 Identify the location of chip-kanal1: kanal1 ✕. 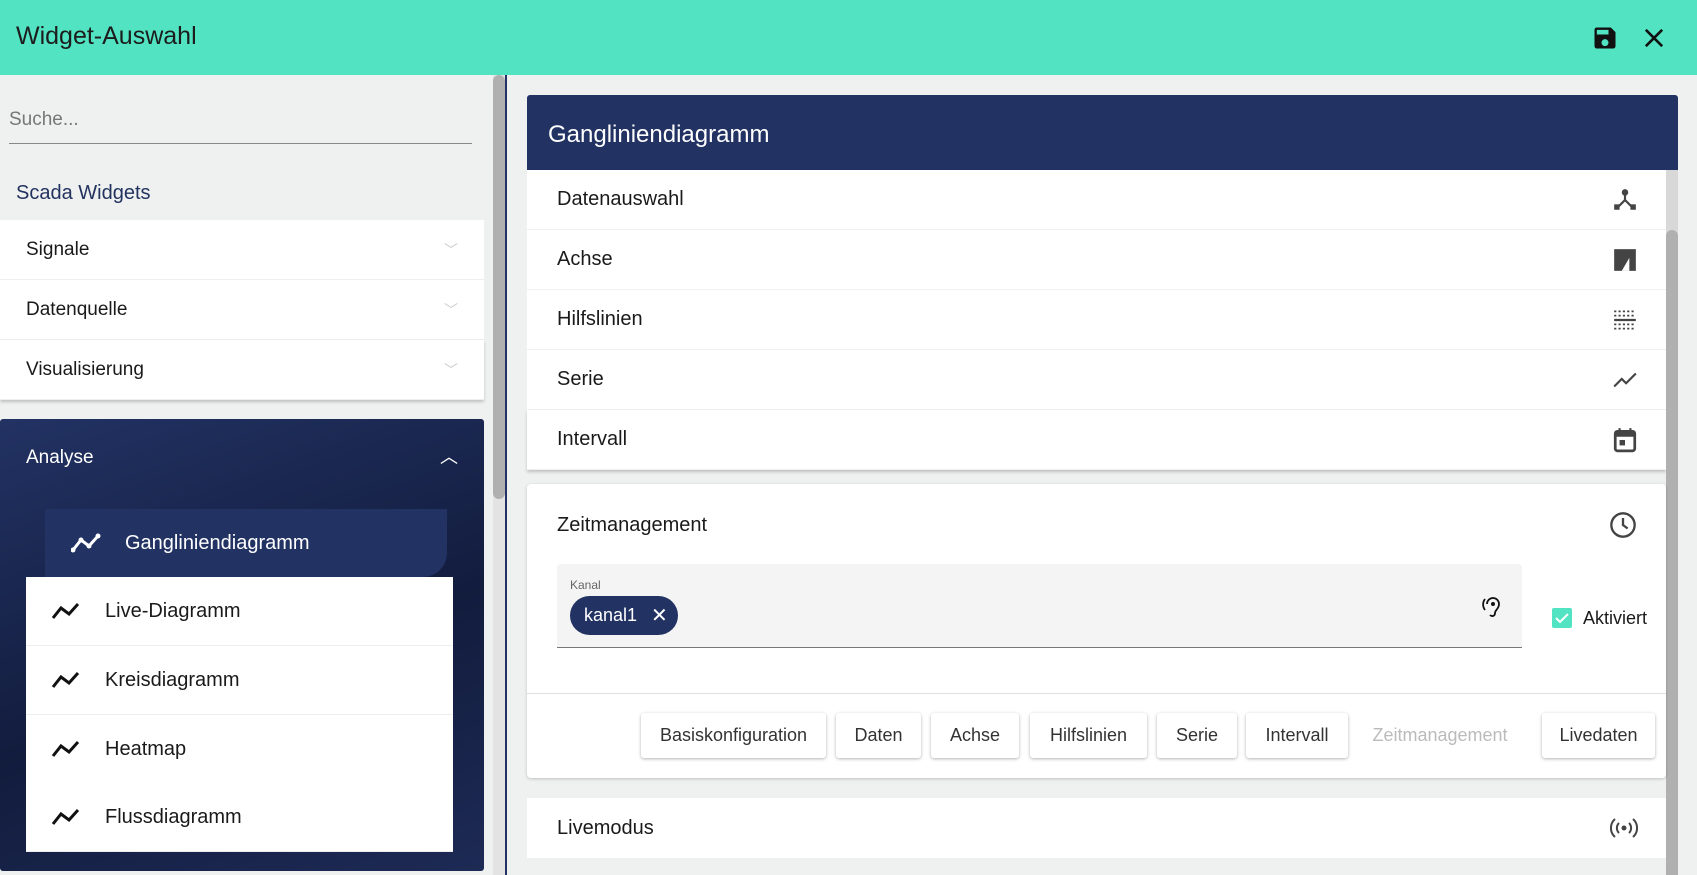
(624, 615).